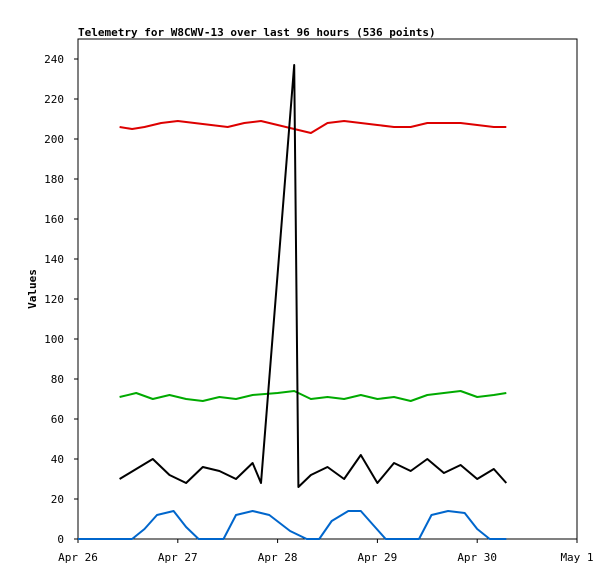 This screenshot has height=579, width=615. What do you see at coordinates (57, 419) in the screenshot?
I see `y-tick-label: 60` at bounding box center [57, 419].